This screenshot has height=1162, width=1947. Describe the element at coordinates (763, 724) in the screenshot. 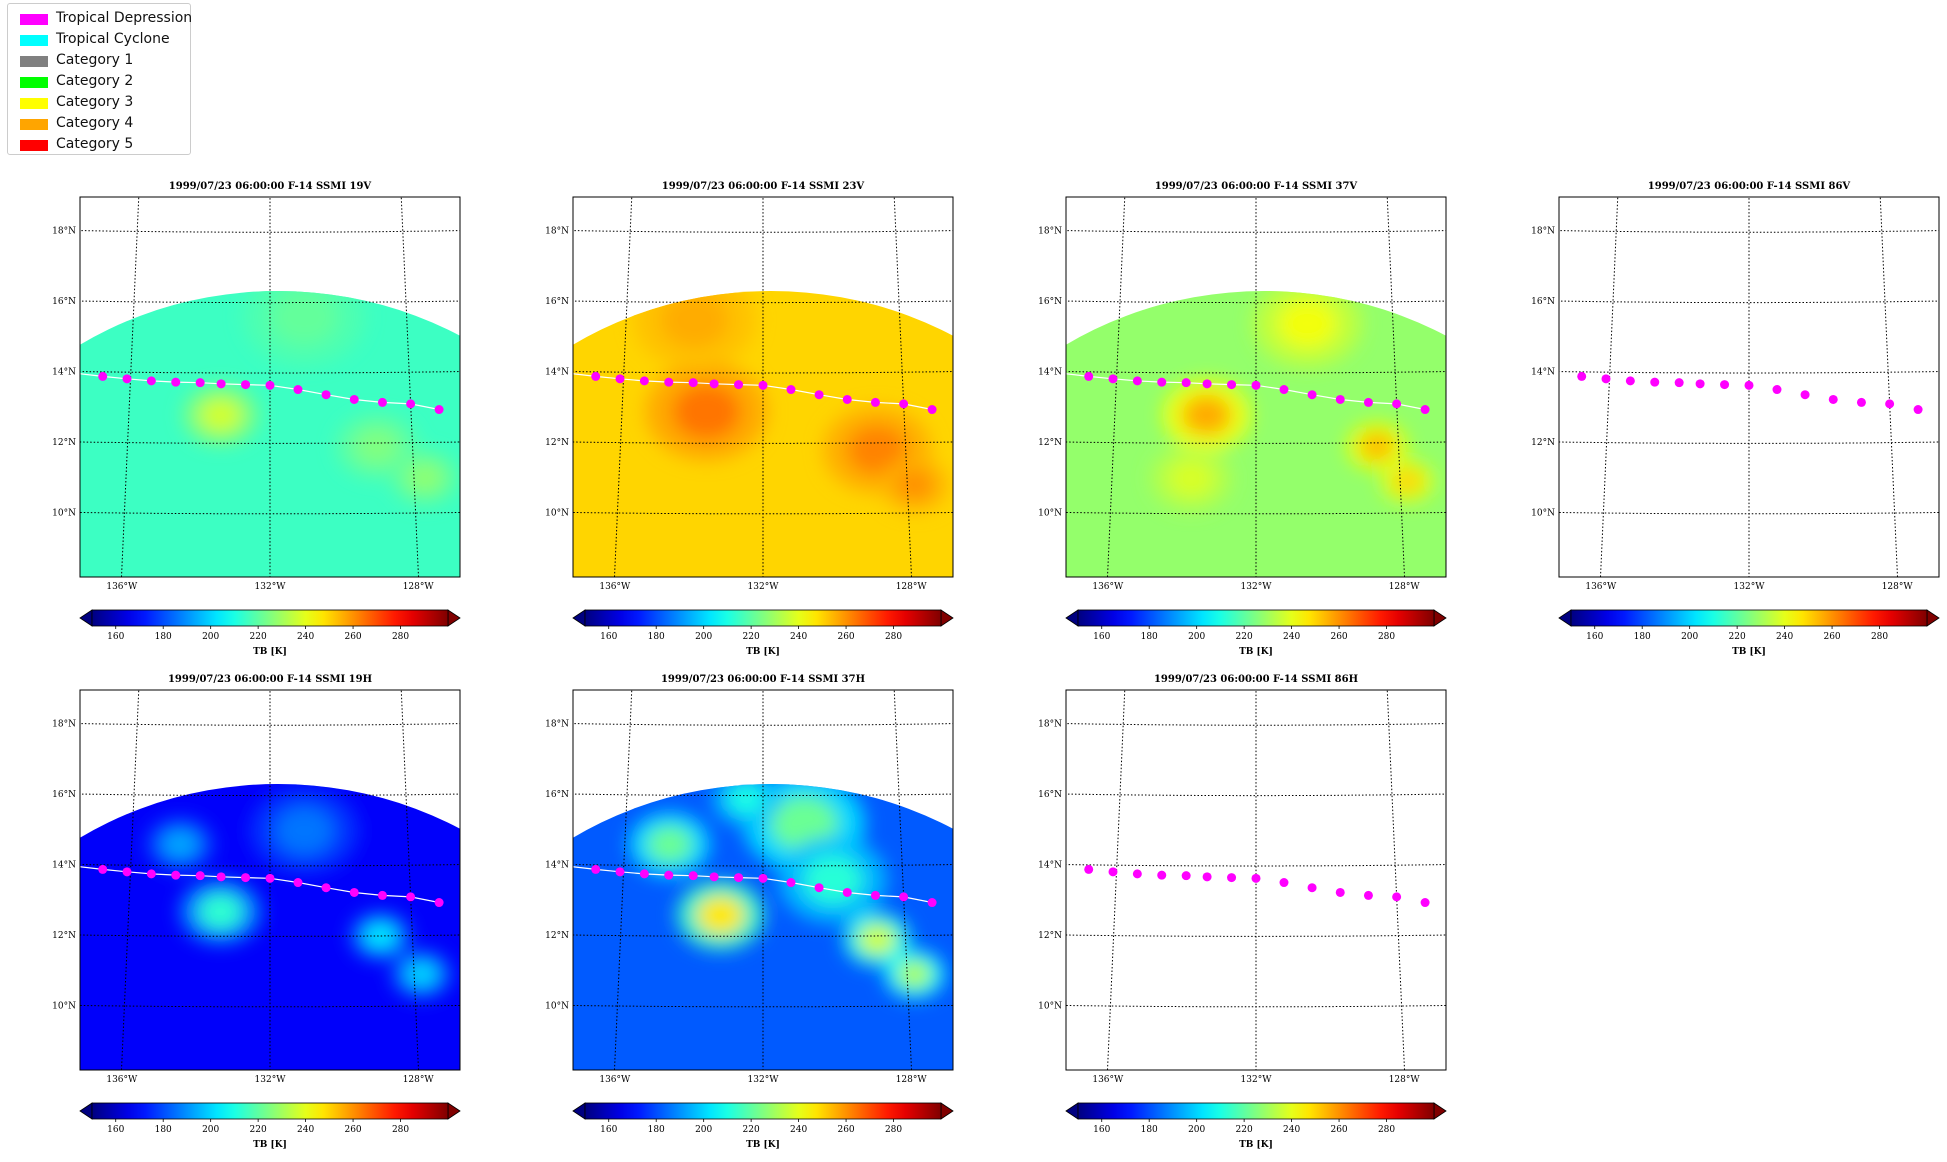

I see `latitude-line` at that location.